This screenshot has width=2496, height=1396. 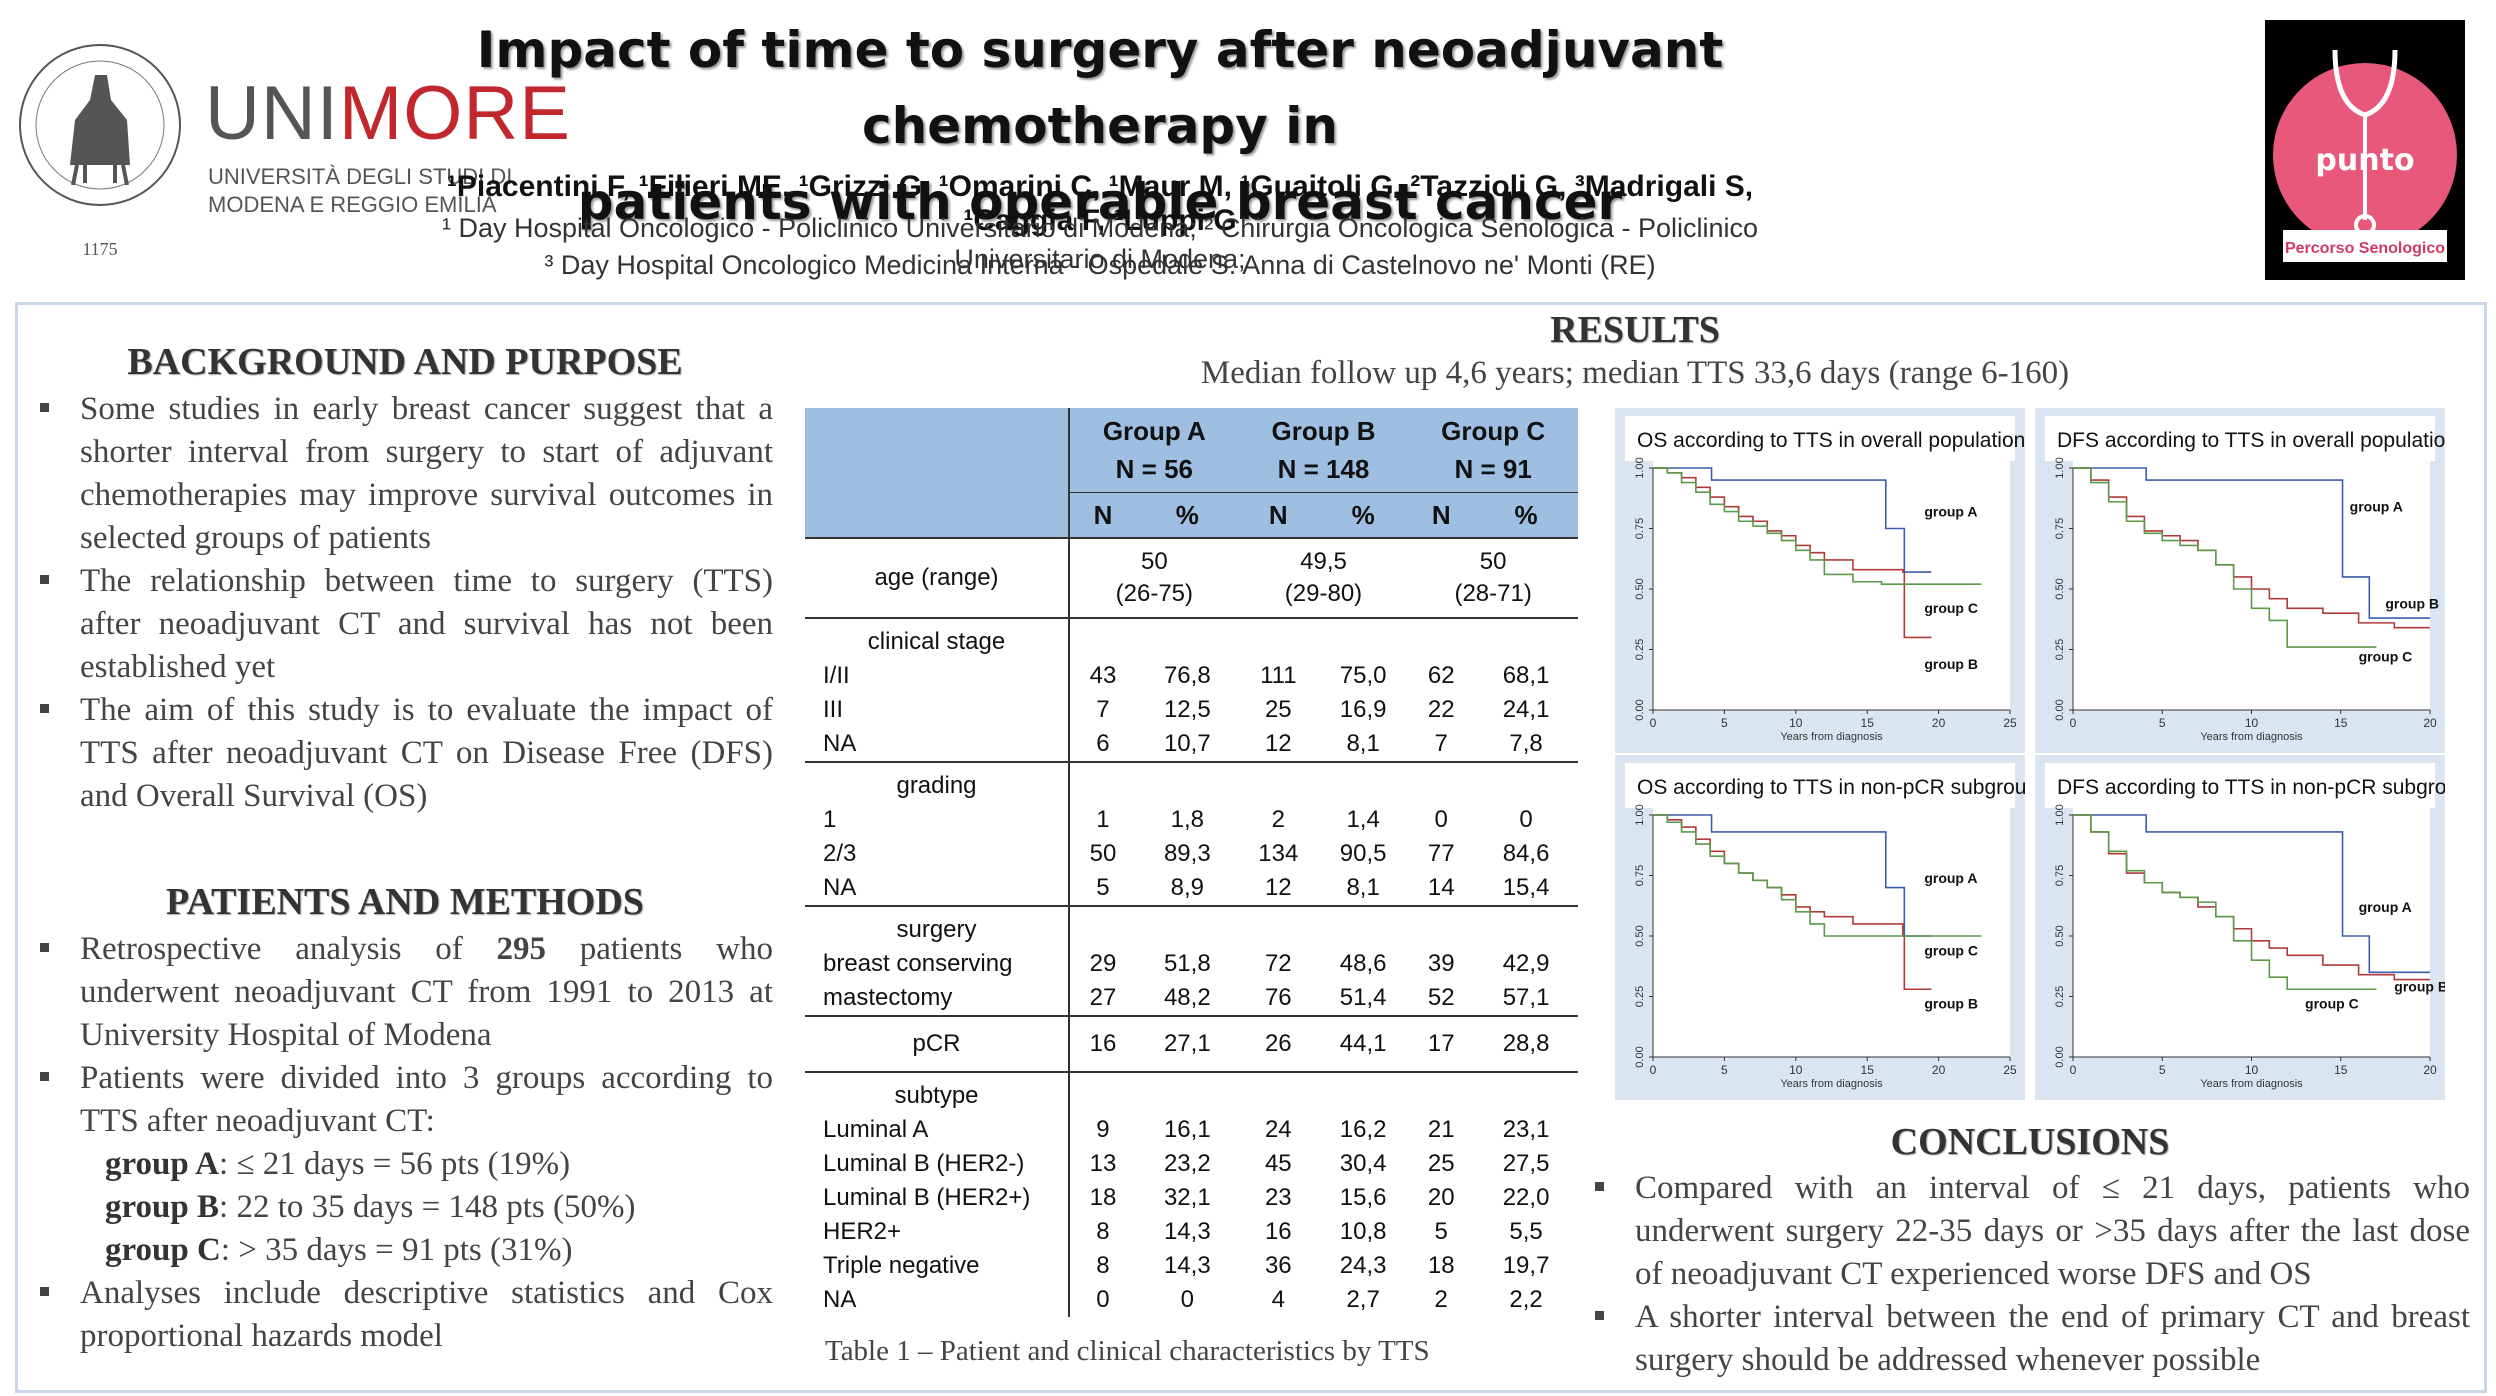 I want to click on table-cell: 12, so click(x=1278, y=745).